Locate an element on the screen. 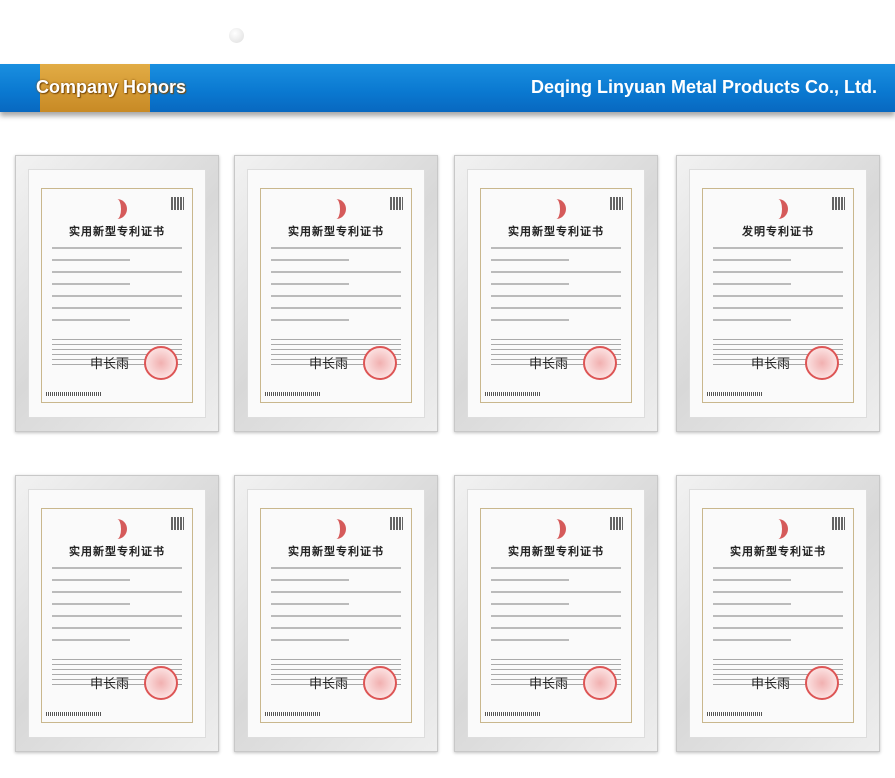 The height and width of the screenshot is (778, 895). certificate-frame: 发明专利证书 申长雨 is located at coordinates (778, 293).